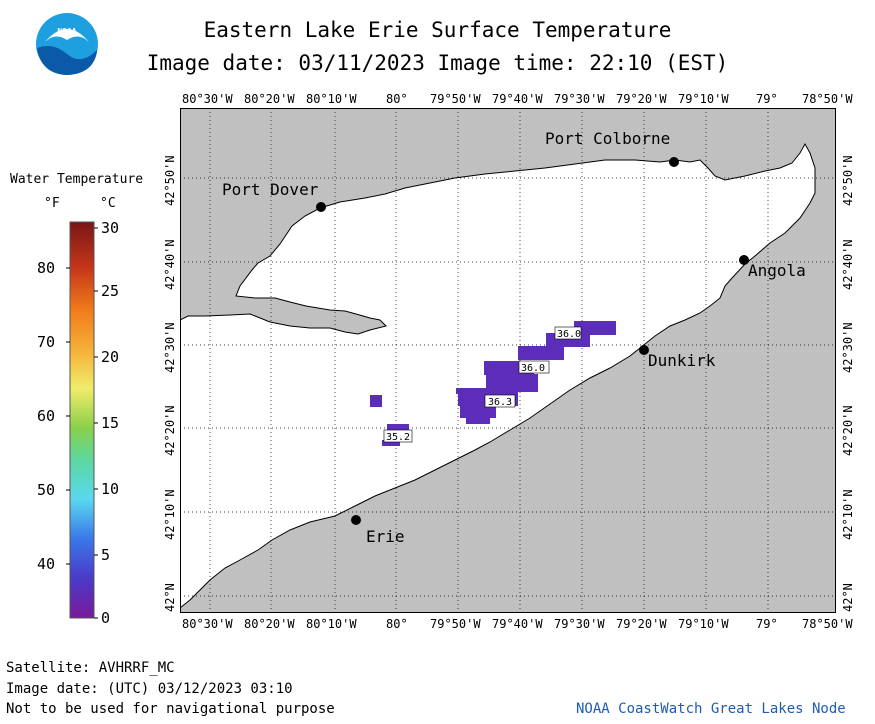  What do you see at coordinates (105, 555) in the screenshot?
I see `legend-c-tick: 5` at bounding box center [105, 555].